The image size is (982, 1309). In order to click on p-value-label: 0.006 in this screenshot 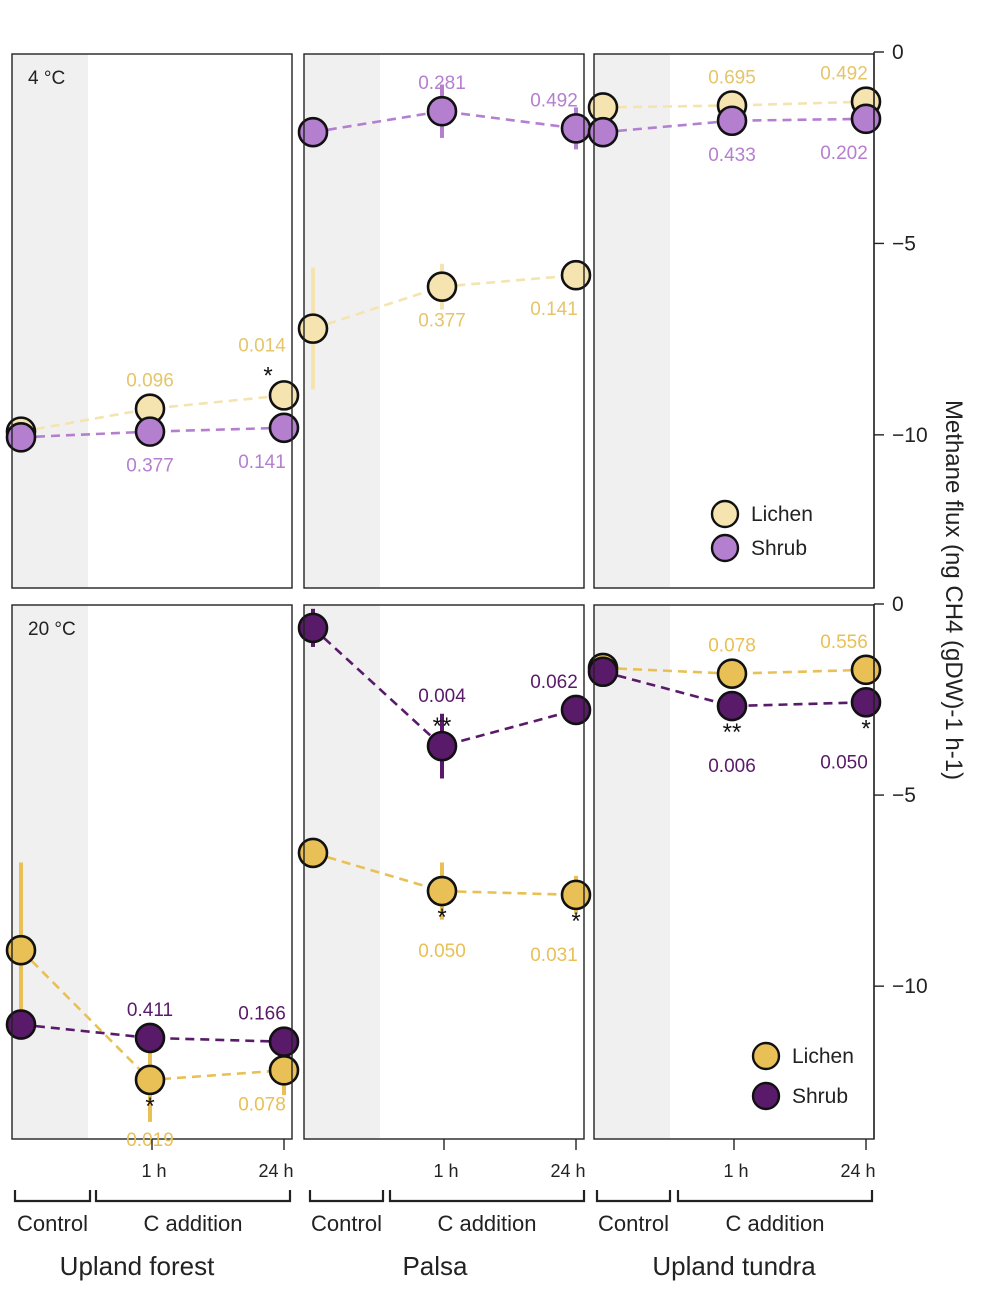, I will do `click(732, 766)`.